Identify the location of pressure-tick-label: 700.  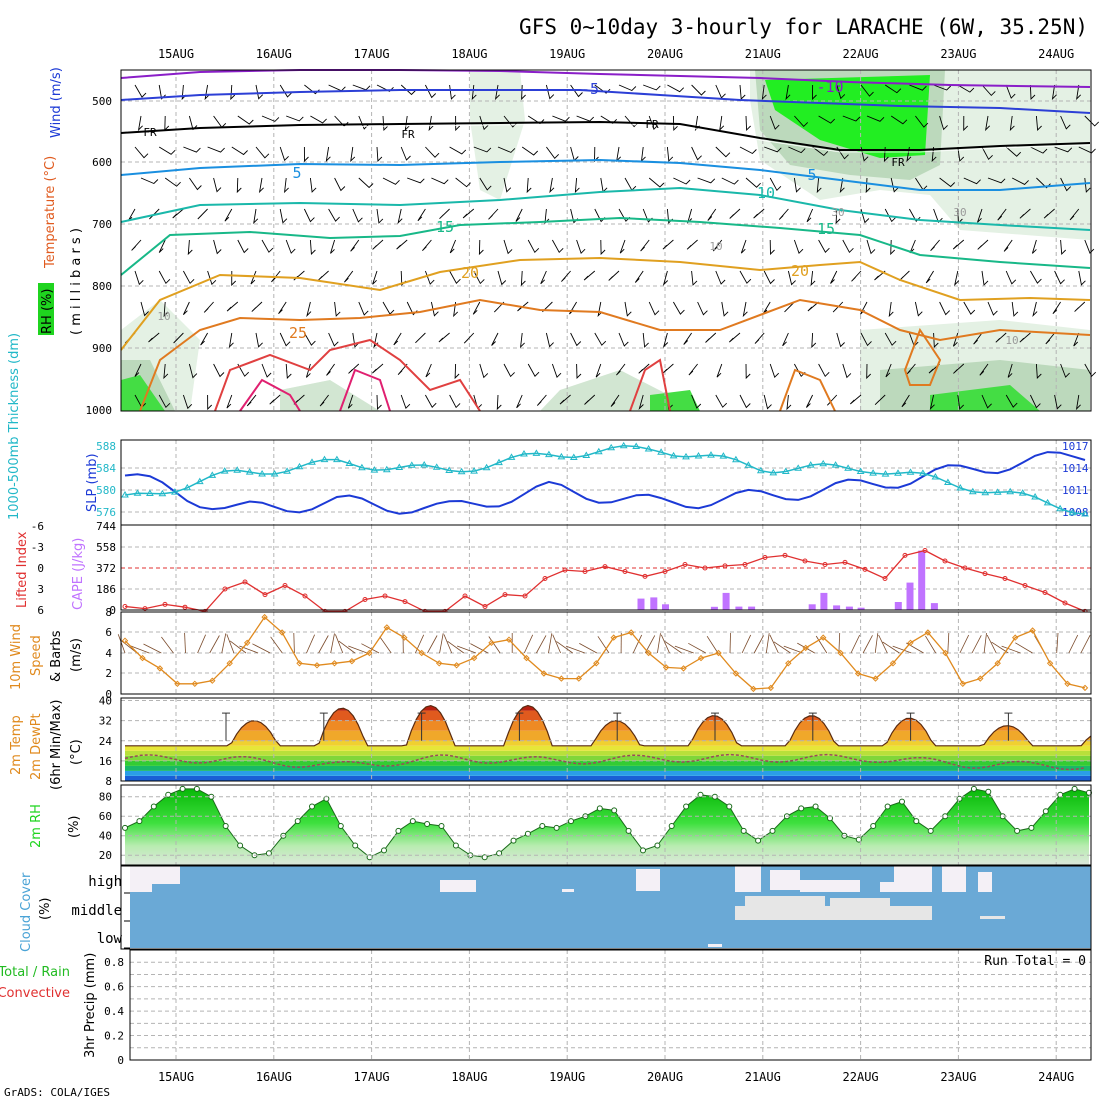
(102, 224).